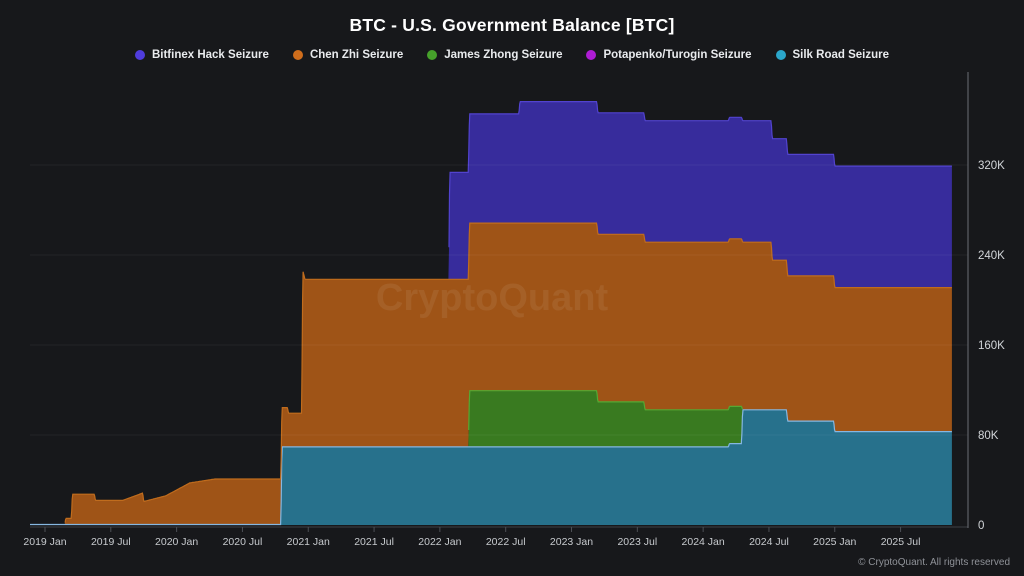 Image resolution: width=1024 pixels, height=576 pixels. Describe the element at coordinates (503, 55) in the screenshot. I see `legend-label-james-zhong: James Zhong Seizure` at that location.